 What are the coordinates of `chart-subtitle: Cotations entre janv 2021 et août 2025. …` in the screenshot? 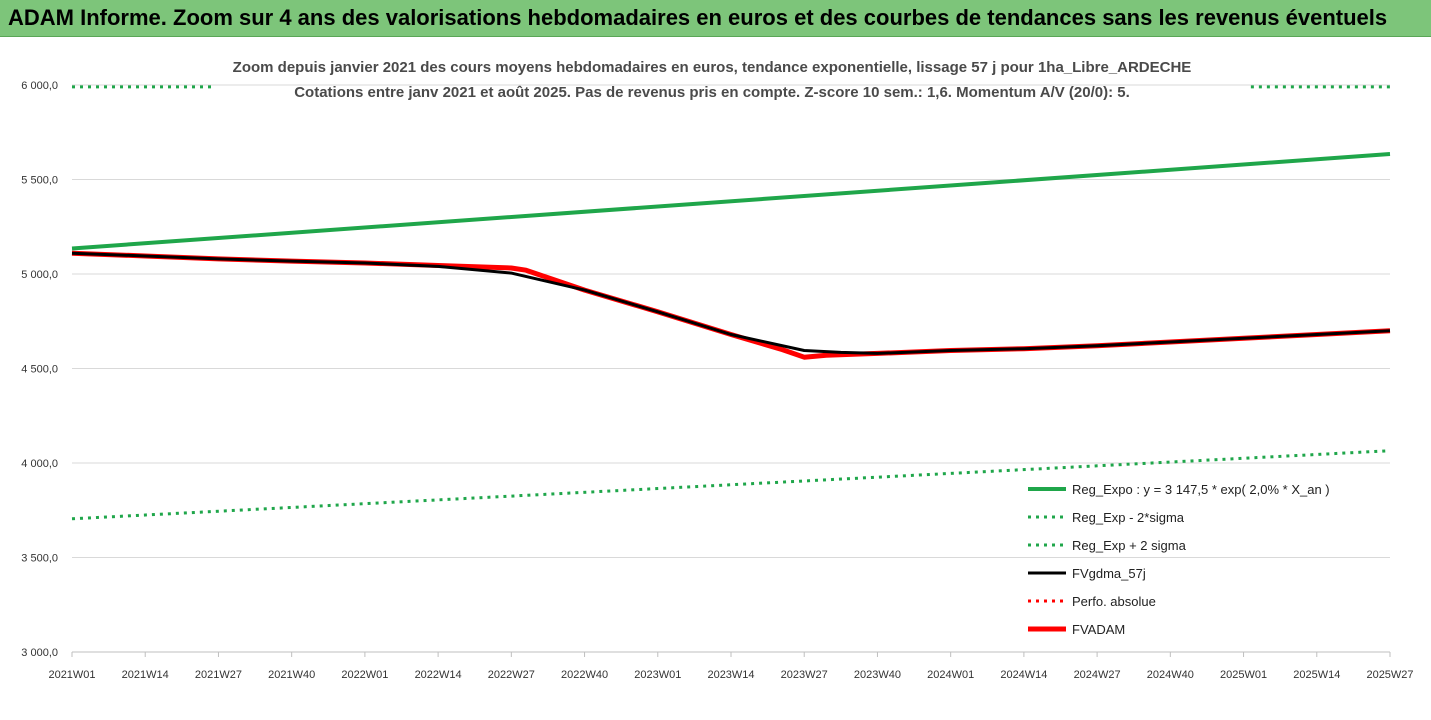 It's located at (712, 92).